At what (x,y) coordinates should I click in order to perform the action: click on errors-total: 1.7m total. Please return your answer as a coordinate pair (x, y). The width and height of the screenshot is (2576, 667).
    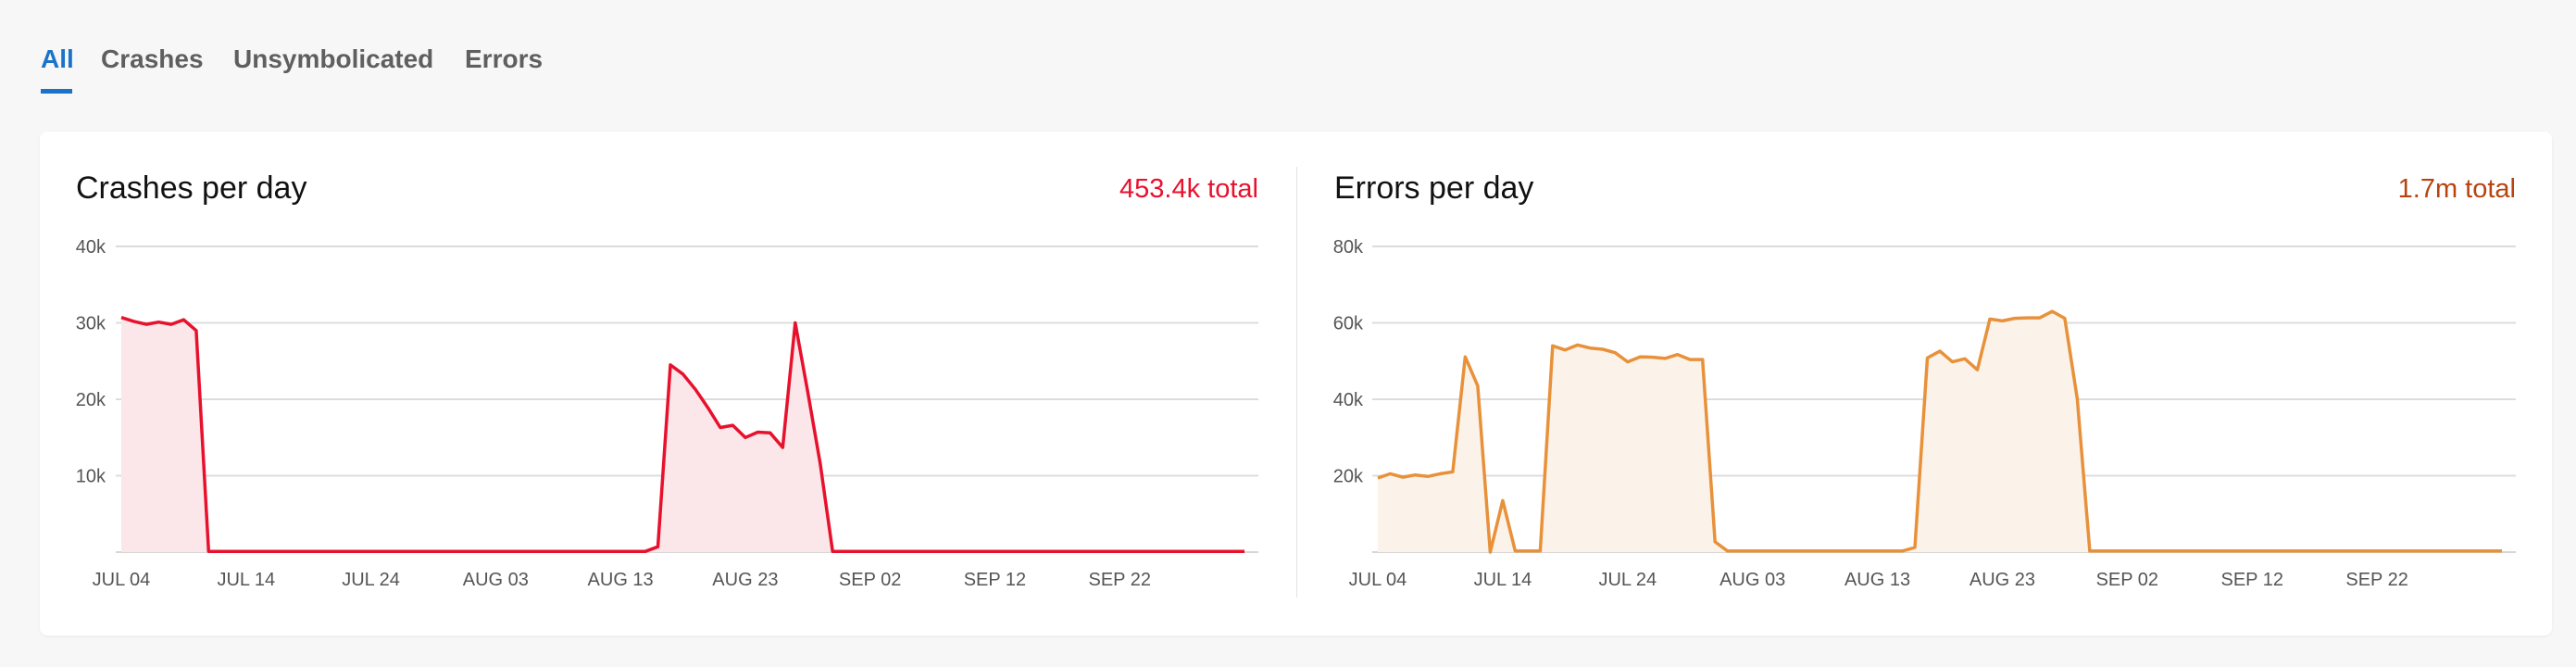
    Looking at the image, I should click on (2456, 189).